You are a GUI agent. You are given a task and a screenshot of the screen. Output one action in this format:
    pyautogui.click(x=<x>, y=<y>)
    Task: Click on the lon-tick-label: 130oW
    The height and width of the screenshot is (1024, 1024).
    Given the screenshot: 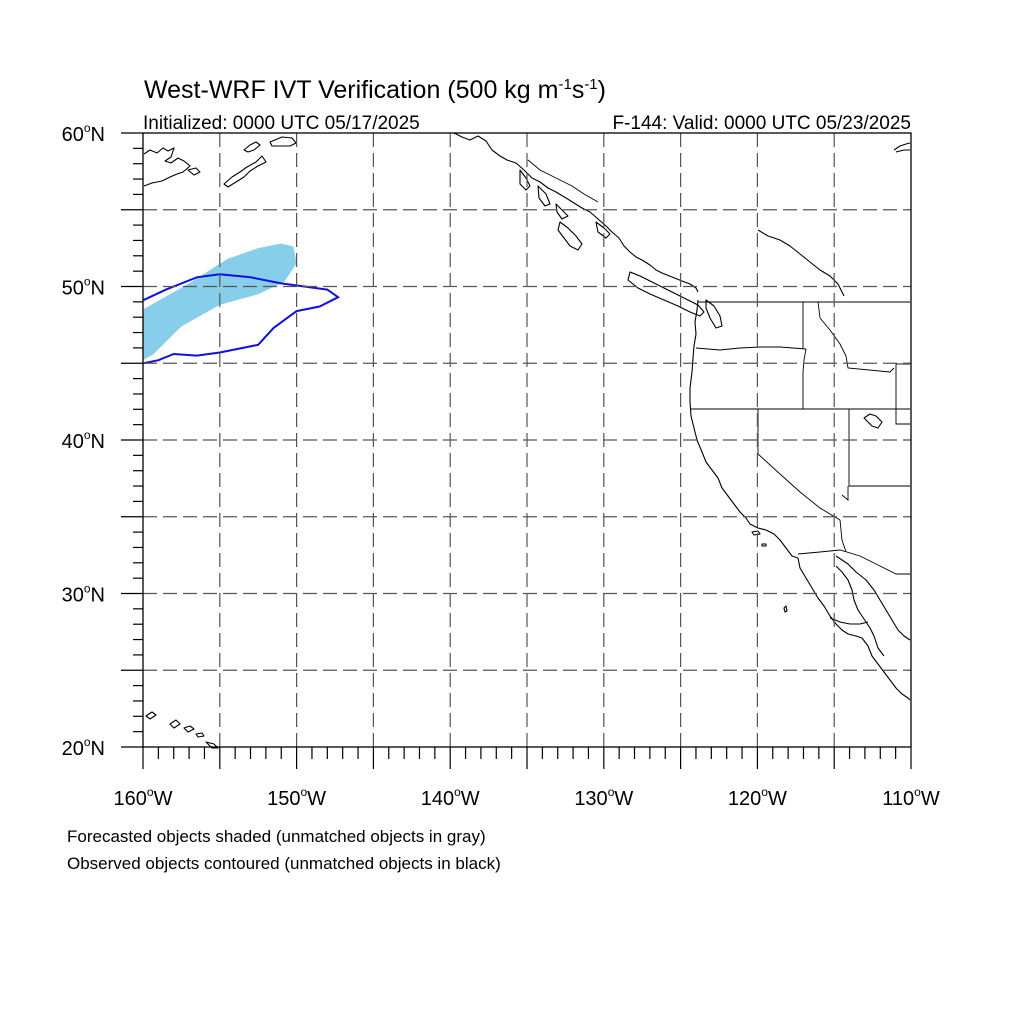 What is the action you would take?
    pyautogui.click(x=603, y=797)
    